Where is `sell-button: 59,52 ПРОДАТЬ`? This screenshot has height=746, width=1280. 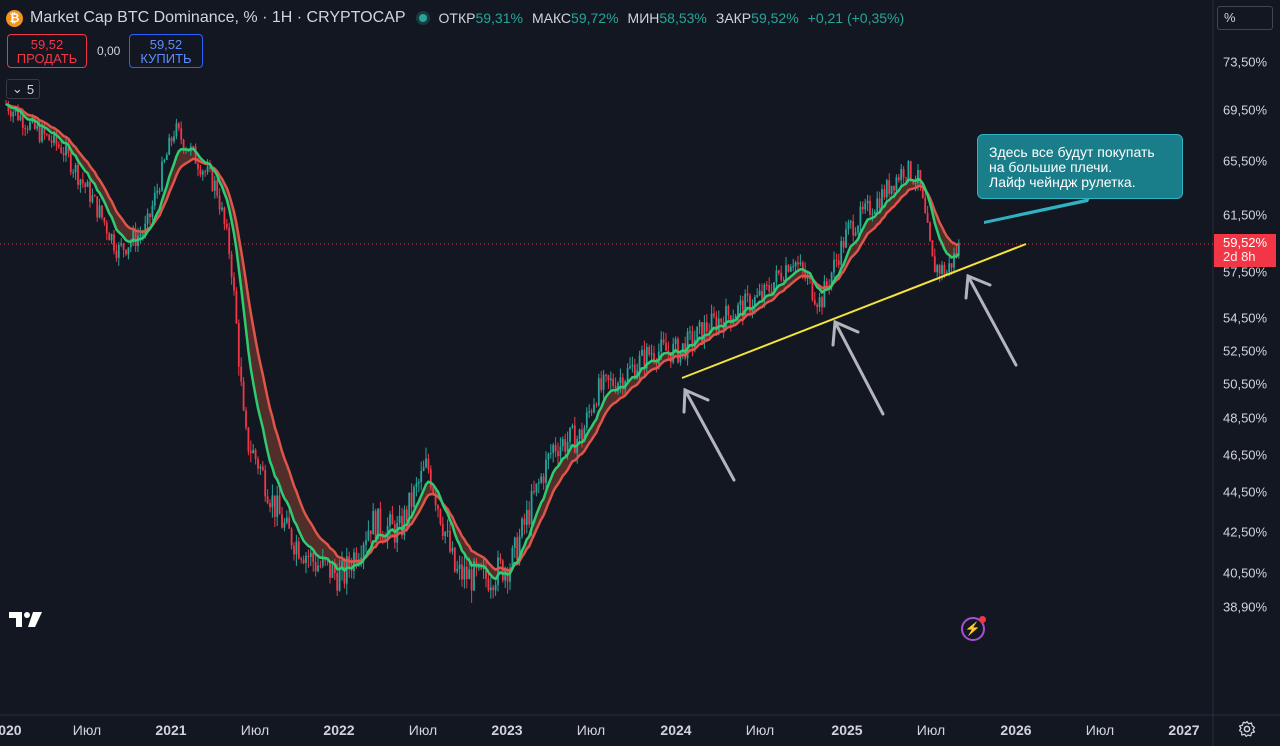 sell-button: 59,52 ПРОДАТЬ is located at coordinates (47, 51).